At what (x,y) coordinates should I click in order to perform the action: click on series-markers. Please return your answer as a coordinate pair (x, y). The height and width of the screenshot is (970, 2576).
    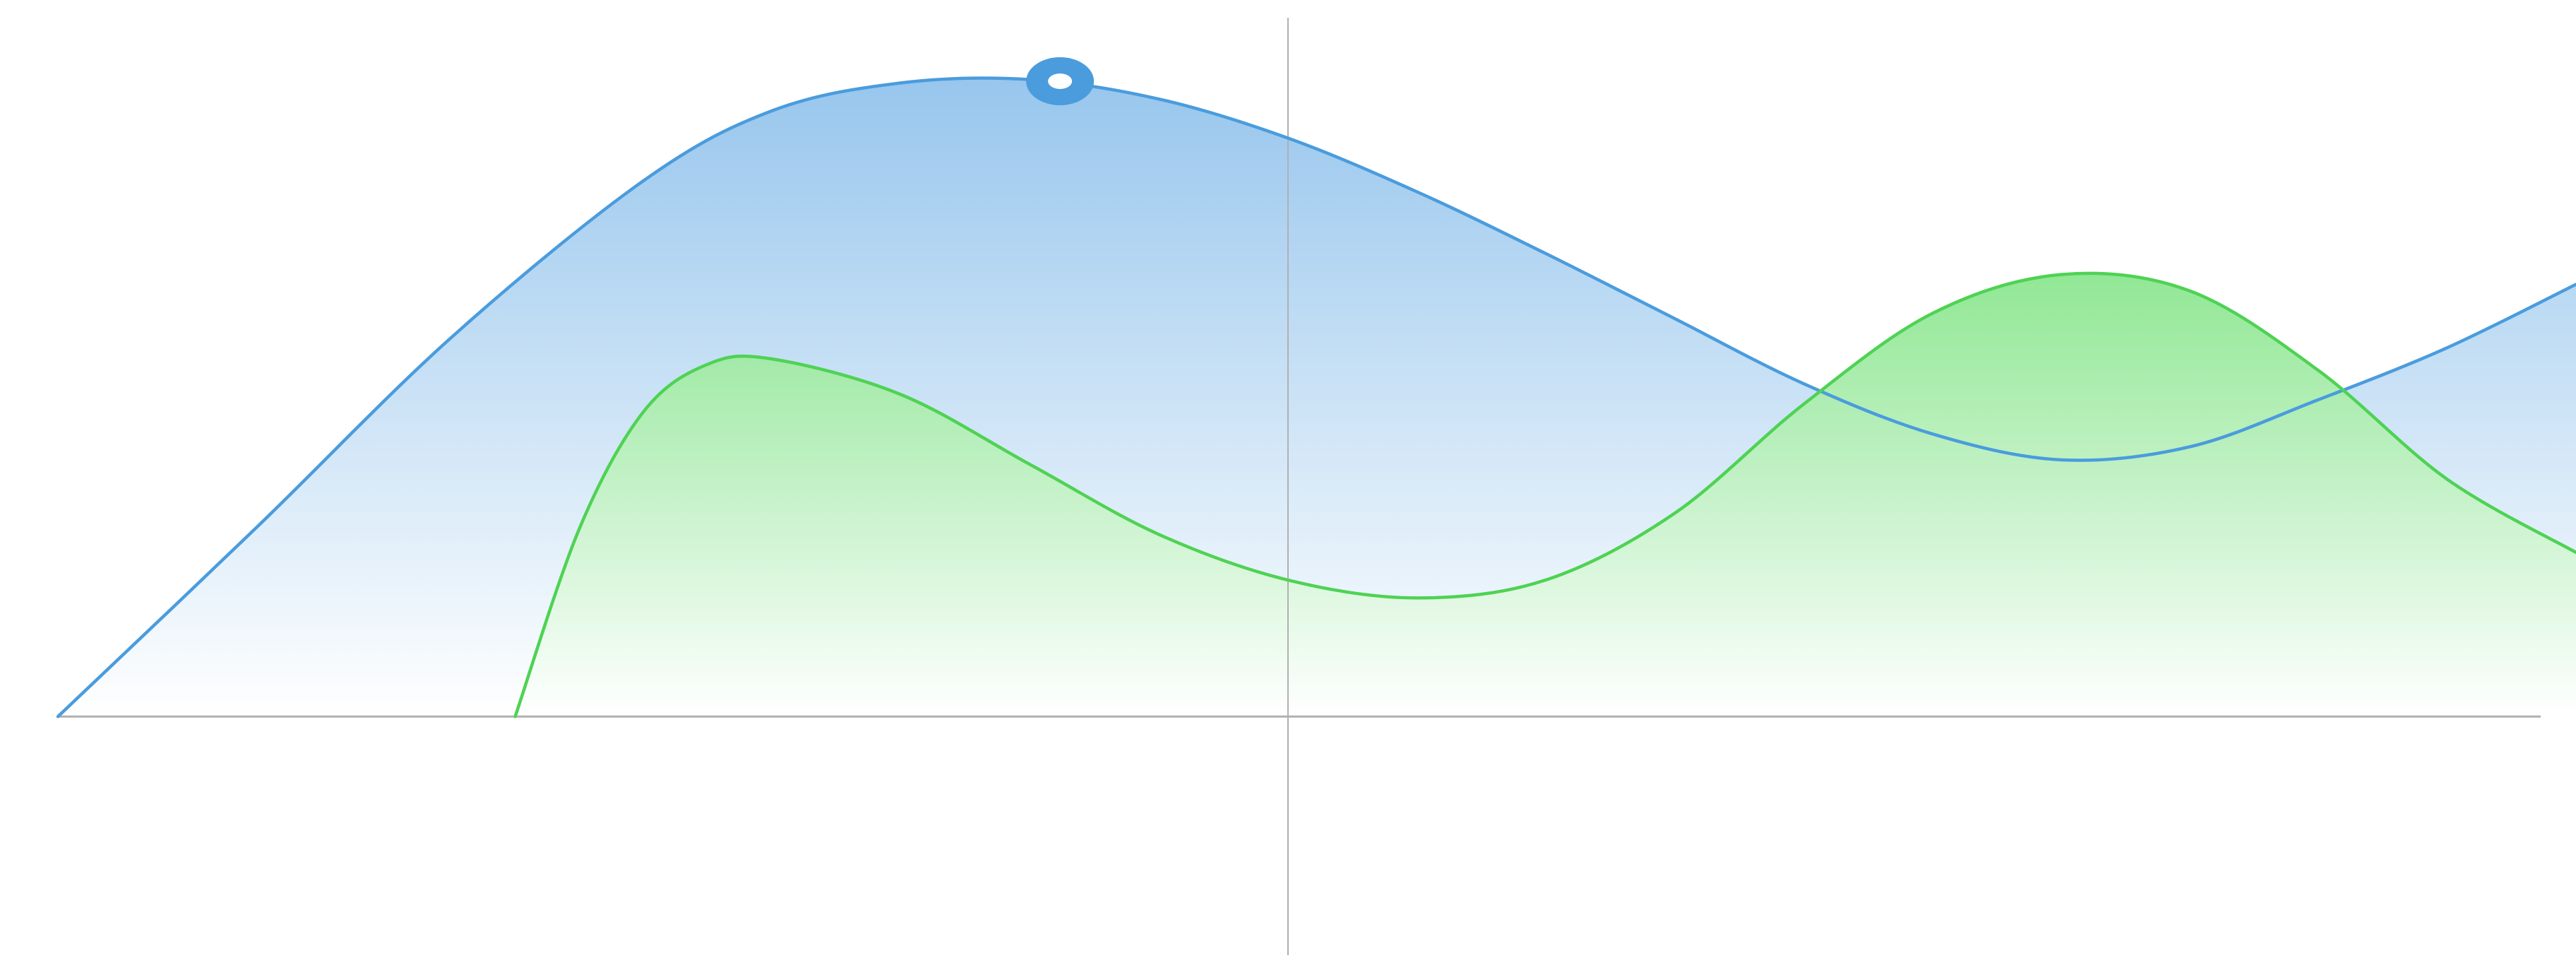
    Looking at the image, I should click on (1060, 81).